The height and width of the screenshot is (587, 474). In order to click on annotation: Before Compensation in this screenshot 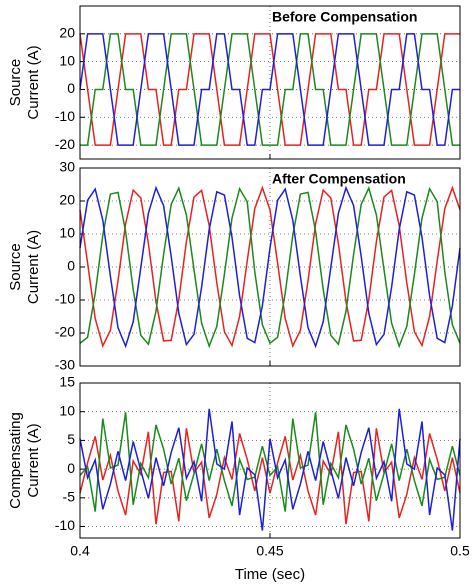, I will do `click(344, 17)`.